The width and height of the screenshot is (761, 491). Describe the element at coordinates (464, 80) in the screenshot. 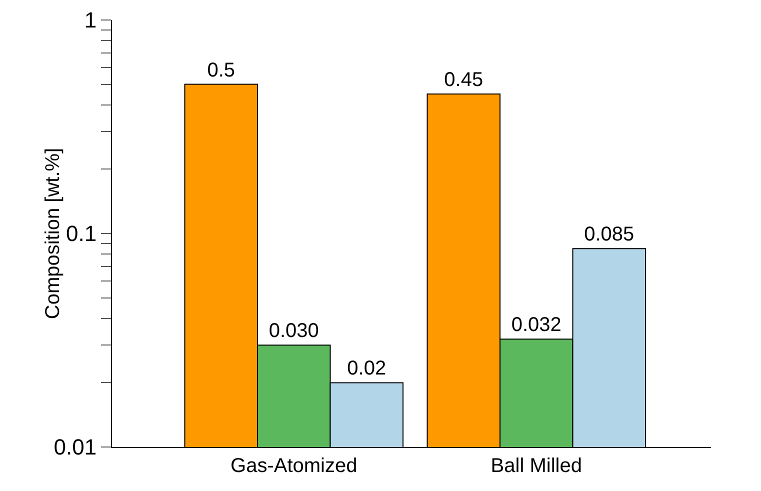

I see `data-label: 0.45` at that location.